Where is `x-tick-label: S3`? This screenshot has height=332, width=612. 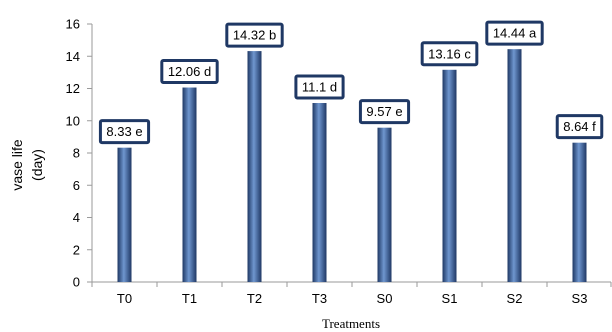
x-tick-label: S3 is located at coordinates (580, 298).